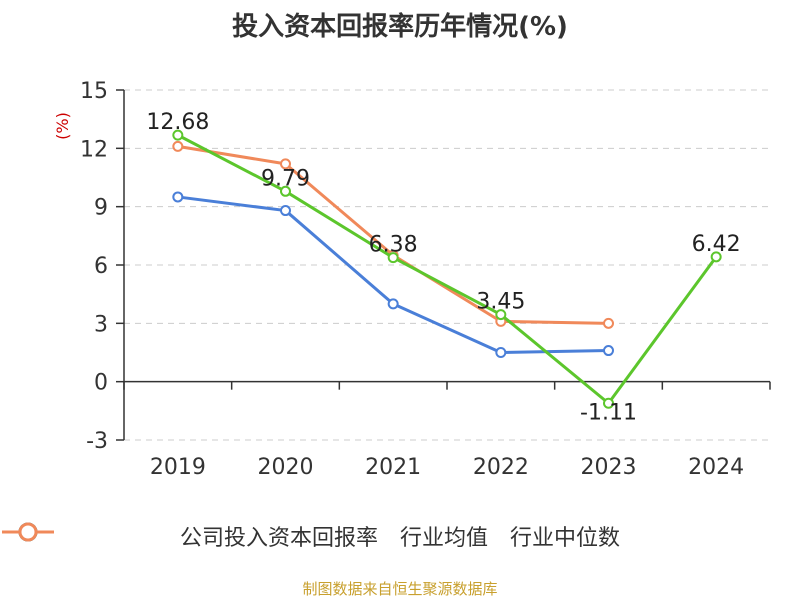  I want to click on y-tick-label: 15, so click(94, 91).